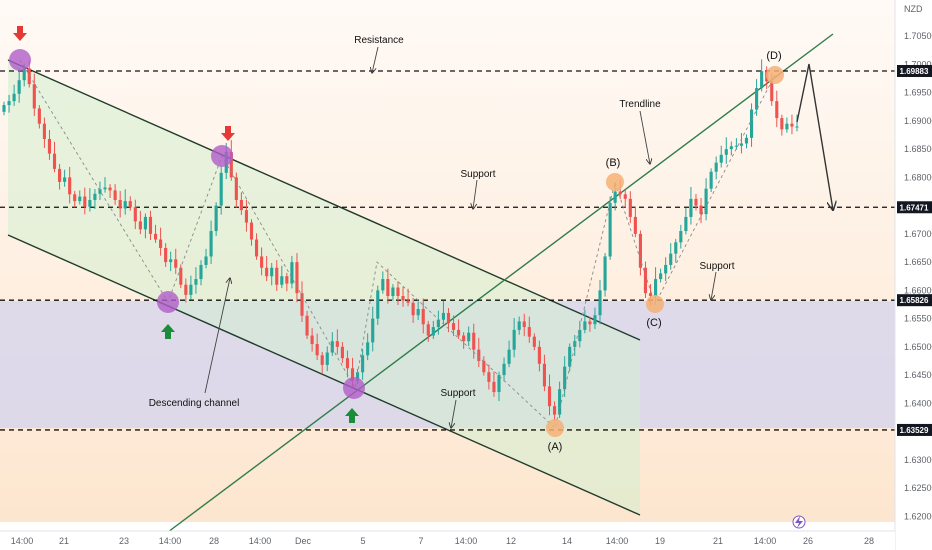 Image resolution: width=932 pixels, height=550 pixels. I want to click on wave-label-c: (C), so click(653, 323).